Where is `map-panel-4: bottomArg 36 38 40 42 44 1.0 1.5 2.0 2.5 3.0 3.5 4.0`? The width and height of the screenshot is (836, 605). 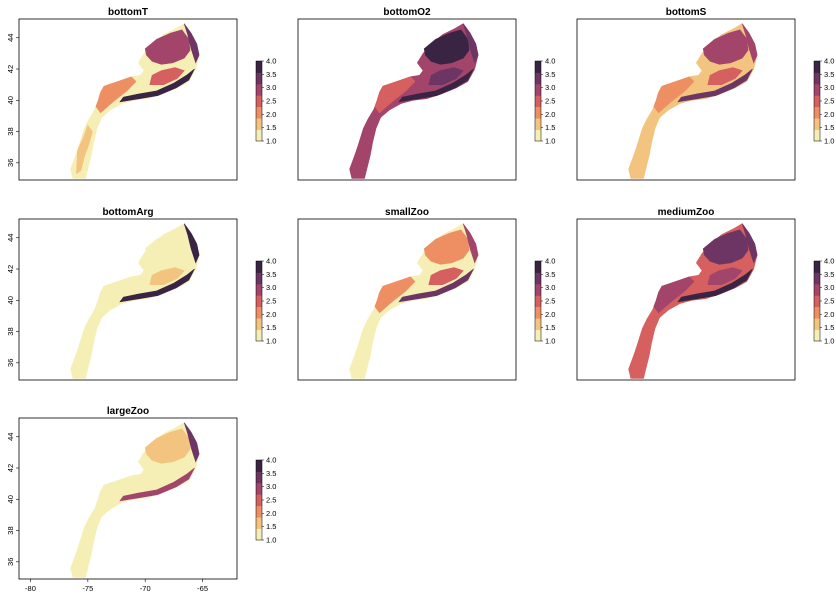 map-panel-4: bottomArg 36 38 40 42 44 1.0 1.5 2.0 2.5 3.0 3.5 4.0 is located at coordinates (141, 294).